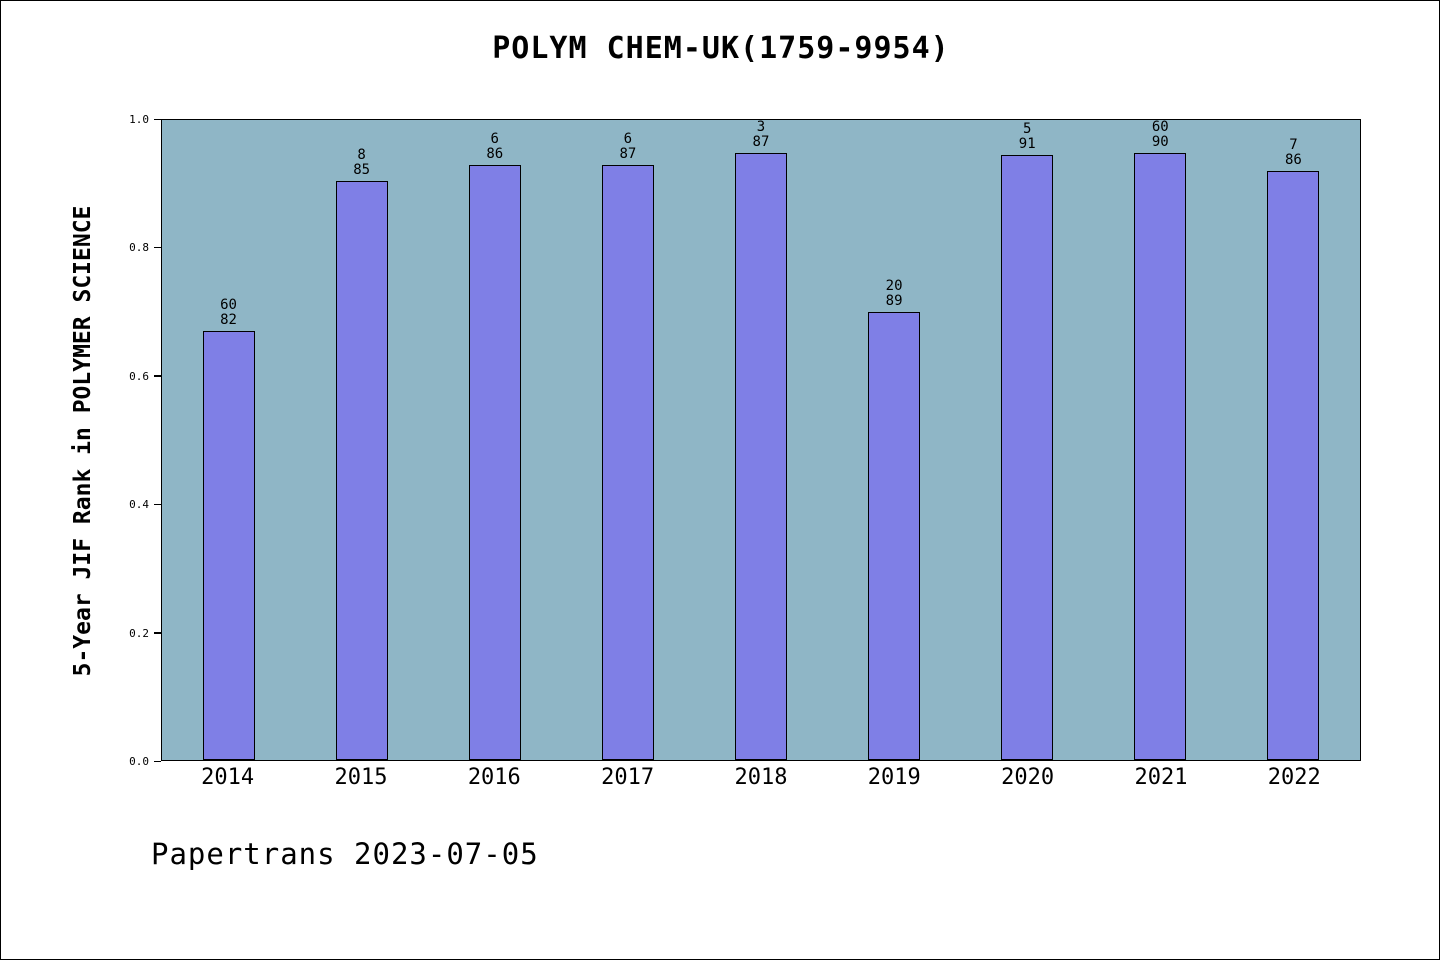 This screenshot has width=1440, height=960. What do you see at coordinates (228, 313) in the screenshot?
I see `bar-value-label: 60 82` at bounding box center [228, 313].